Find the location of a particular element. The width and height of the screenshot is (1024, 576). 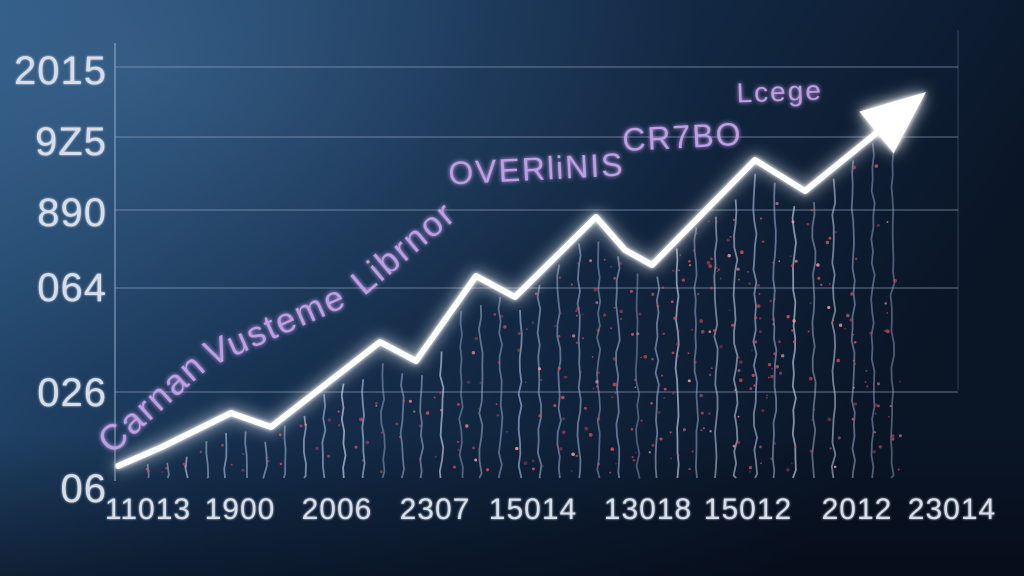

overlay-label: CR7BO is located at coordinates (682, 137).